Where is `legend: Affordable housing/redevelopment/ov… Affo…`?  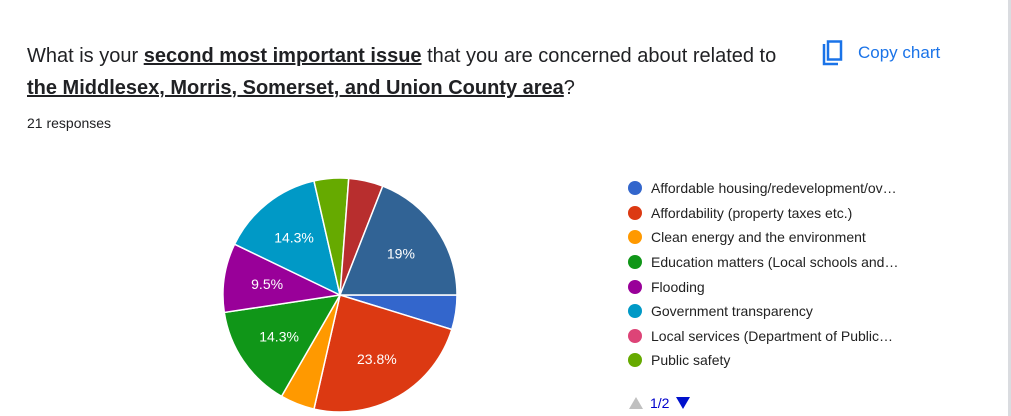
legend: Affordable housing/redevelopment/ov… Affo… is located at coordinates (763, 274).